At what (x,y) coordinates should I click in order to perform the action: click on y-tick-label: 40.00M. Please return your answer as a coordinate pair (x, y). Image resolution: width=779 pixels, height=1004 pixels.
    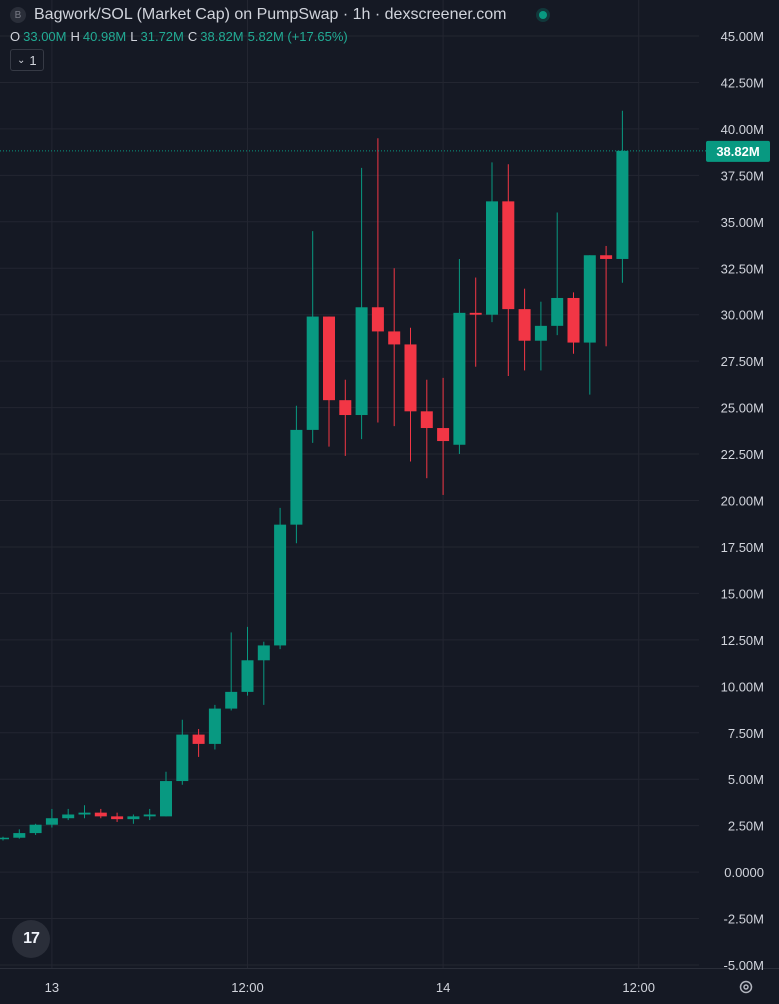
    Looking at the image, I should click on (742, 129).